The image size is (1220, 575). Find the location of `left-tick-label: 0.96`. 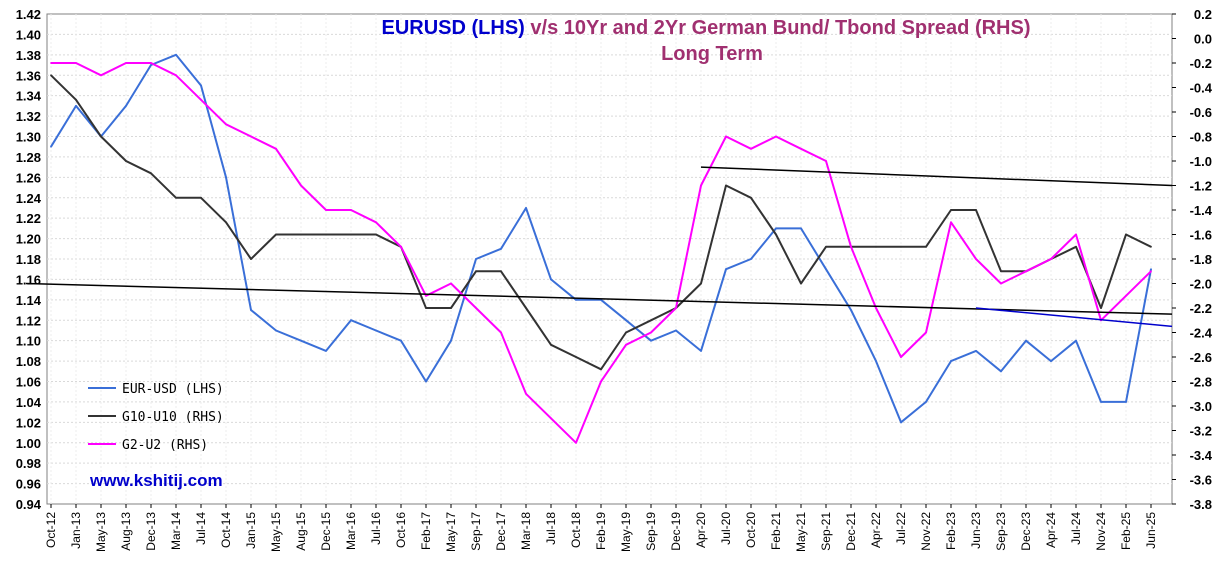

left-tick-label: 0.96 is located at coordinates (28, 484).